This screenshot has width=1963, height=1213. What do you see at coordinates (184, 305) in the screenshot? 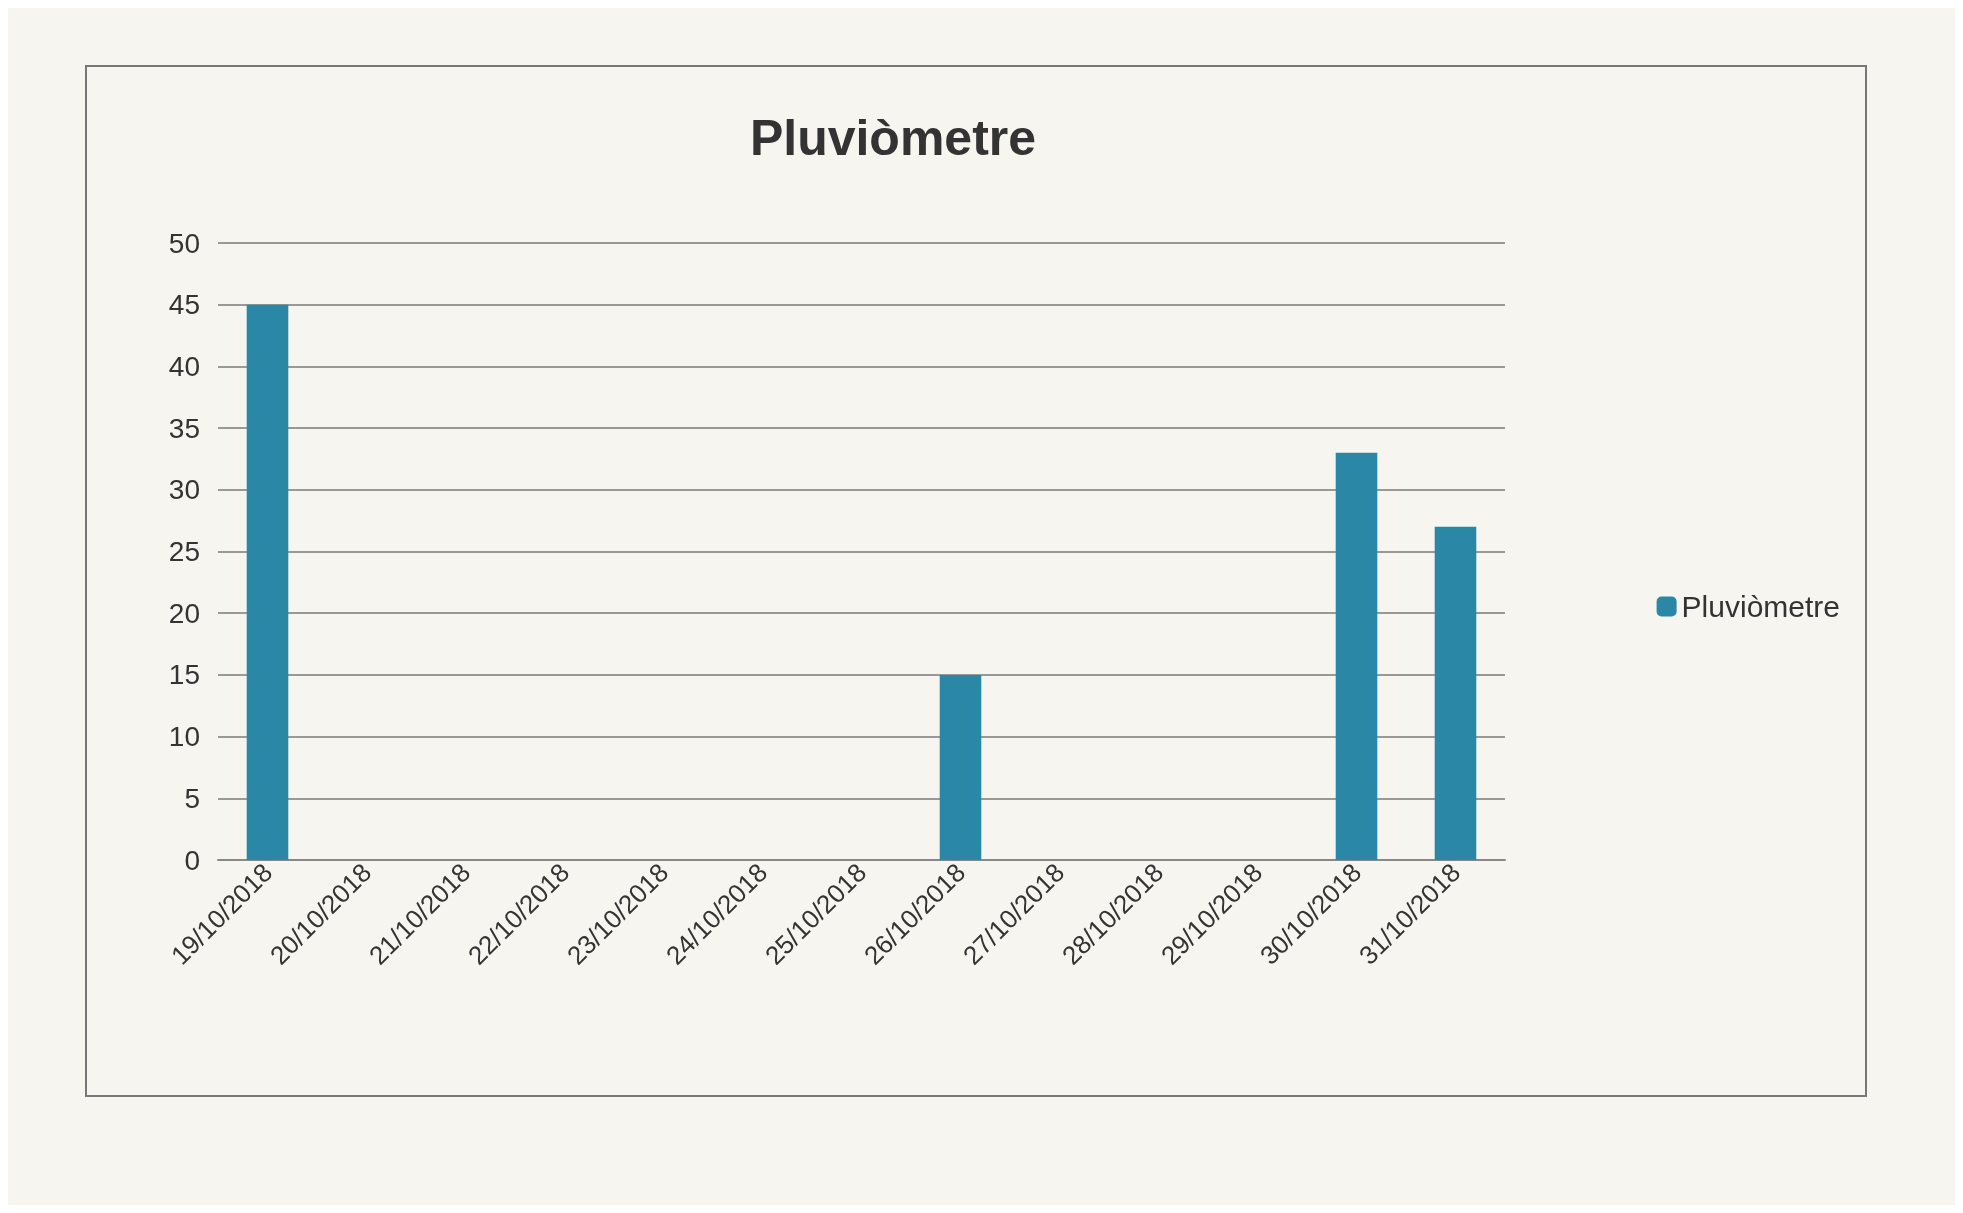
I see `y-tick-label: 45` at bounding box center [184, 305].